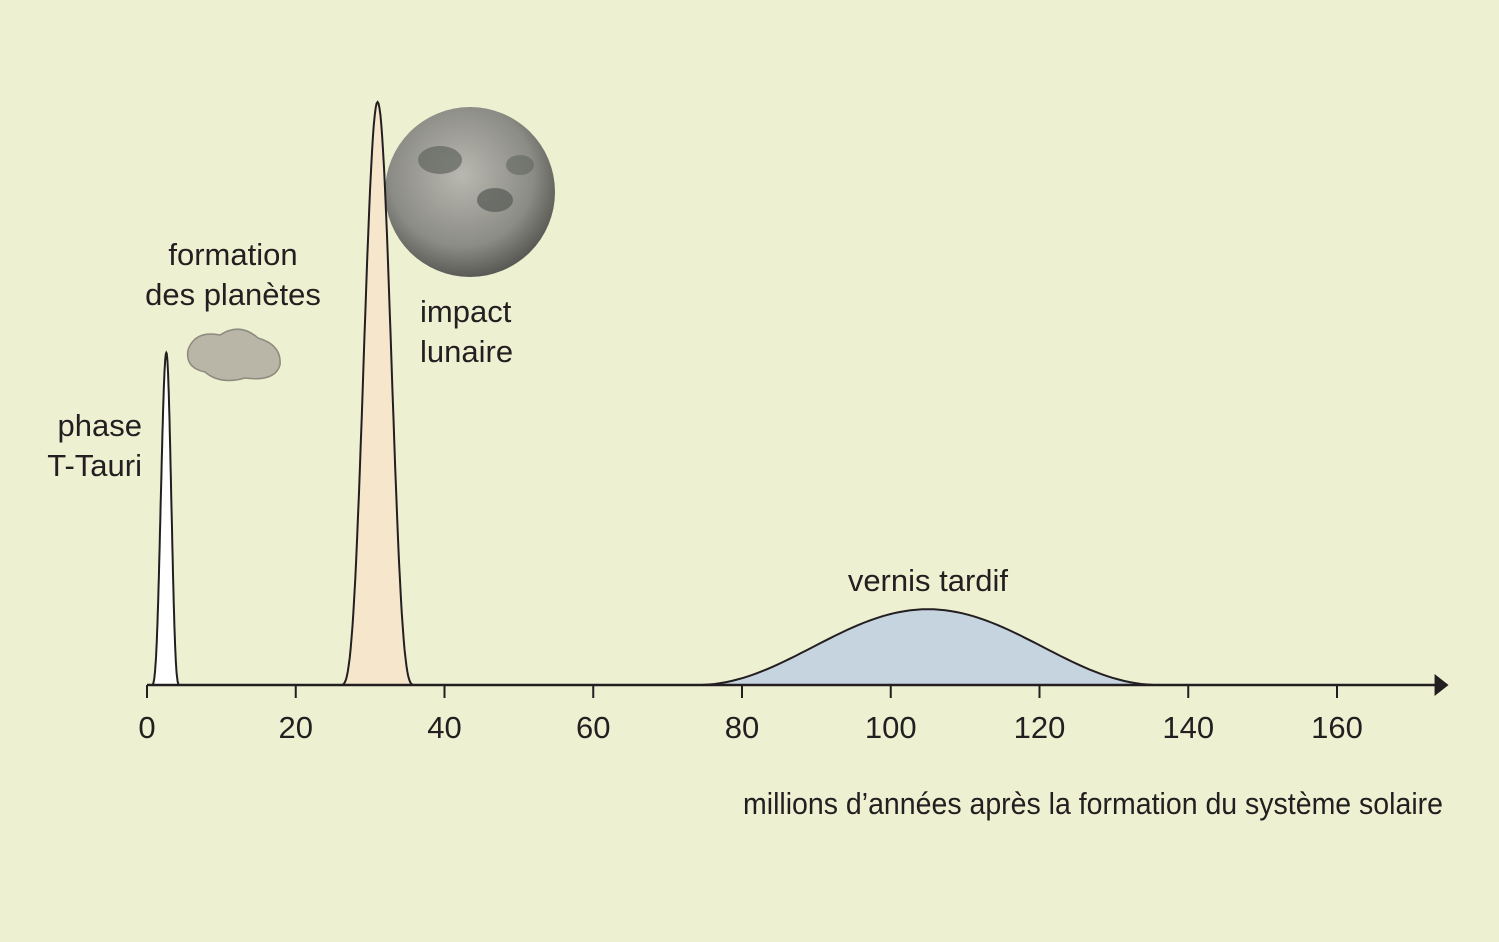 The image size is (1499, 942). Describe the element at coordinates (232, 254) in the screenshot. I see `label: formation` at that location.